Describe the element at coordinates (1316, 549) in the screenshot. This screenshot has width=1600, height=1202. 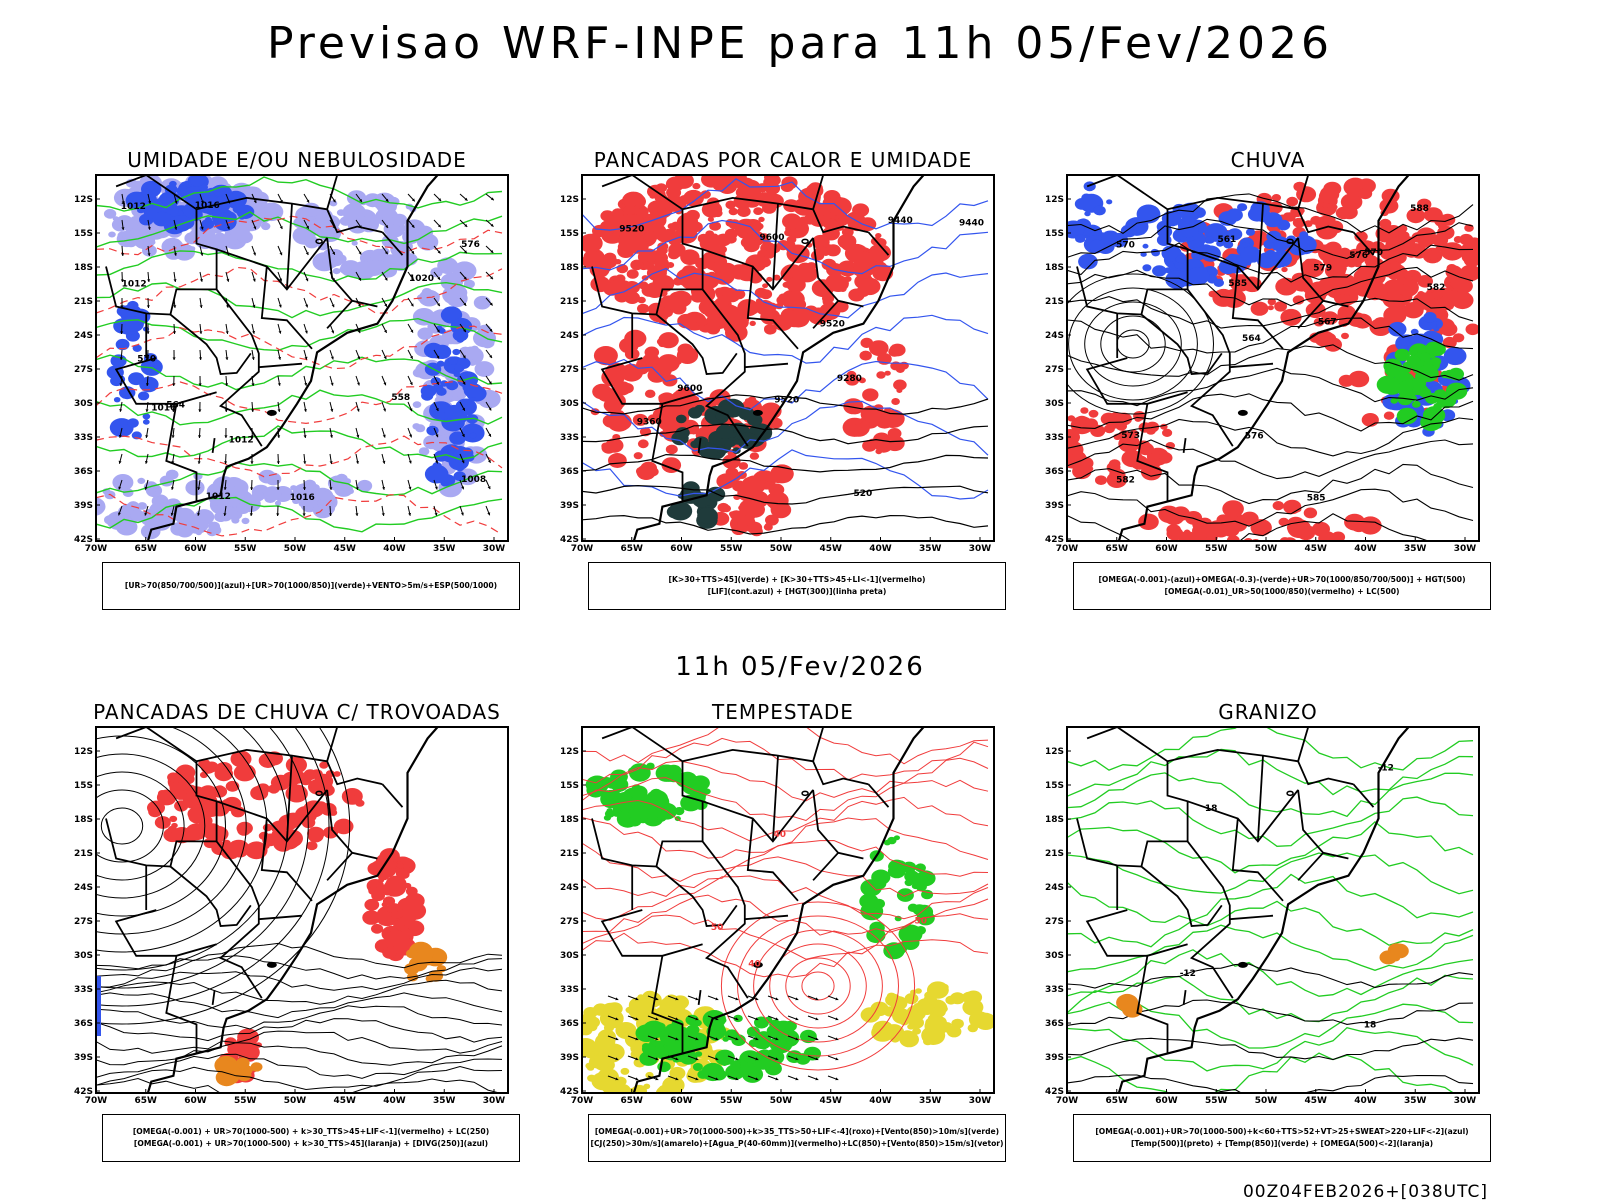
I see `lon-tick-label: 45W` at that location.